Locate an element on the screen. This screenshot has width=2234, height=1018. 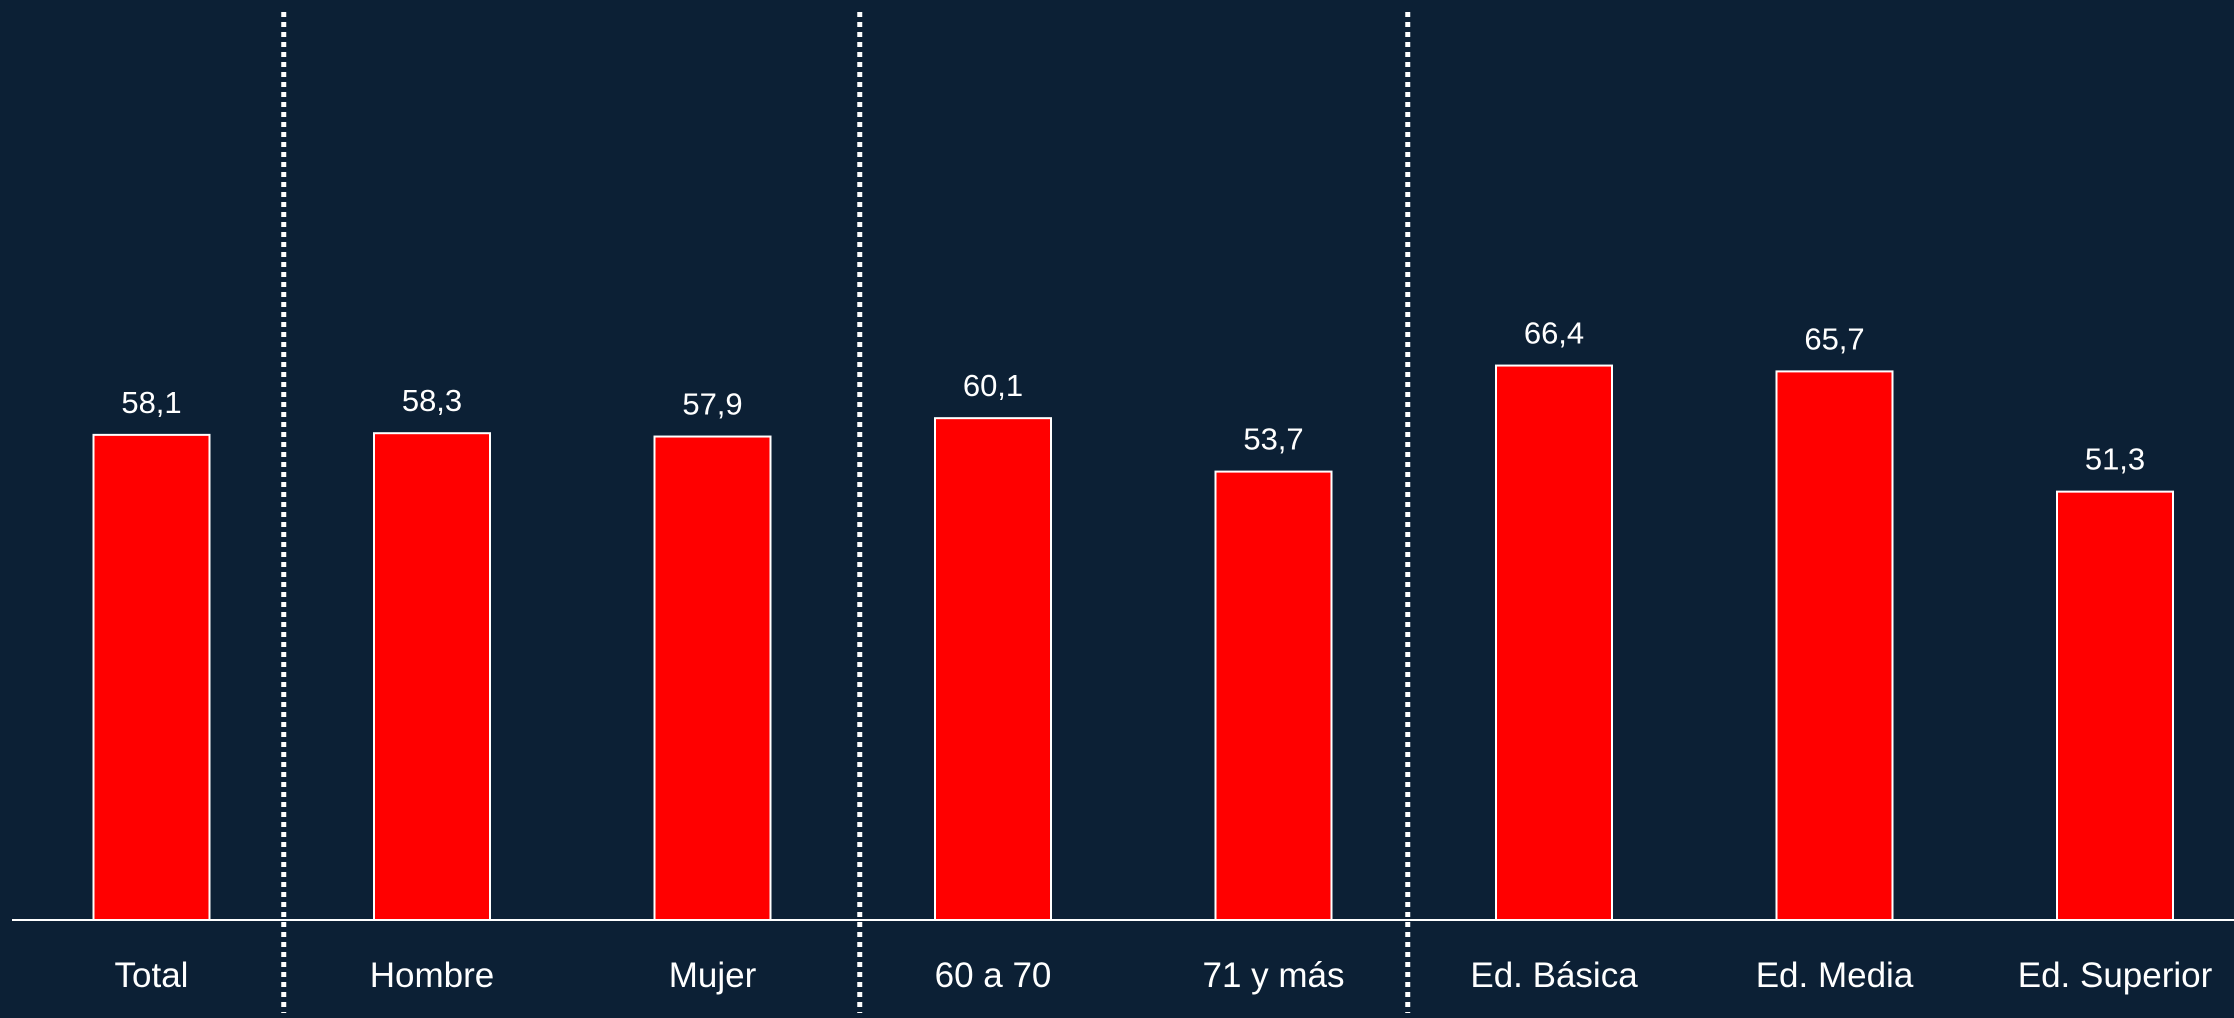
data-label: 60,1 is located at coordinates (993, 385).